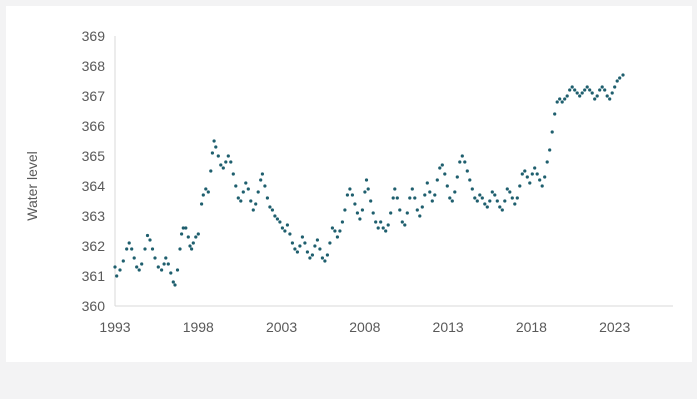  I want to click on x-tick-label: 2003, so click(281, 327).